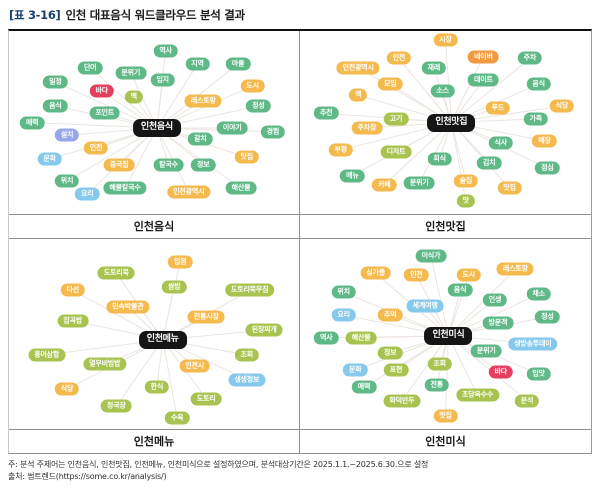 This screenshot has width=600, height=502. Describe the element at coordinates (533, 343) in the screenshot. I see `word-pill: 생방송투데이` at that location.